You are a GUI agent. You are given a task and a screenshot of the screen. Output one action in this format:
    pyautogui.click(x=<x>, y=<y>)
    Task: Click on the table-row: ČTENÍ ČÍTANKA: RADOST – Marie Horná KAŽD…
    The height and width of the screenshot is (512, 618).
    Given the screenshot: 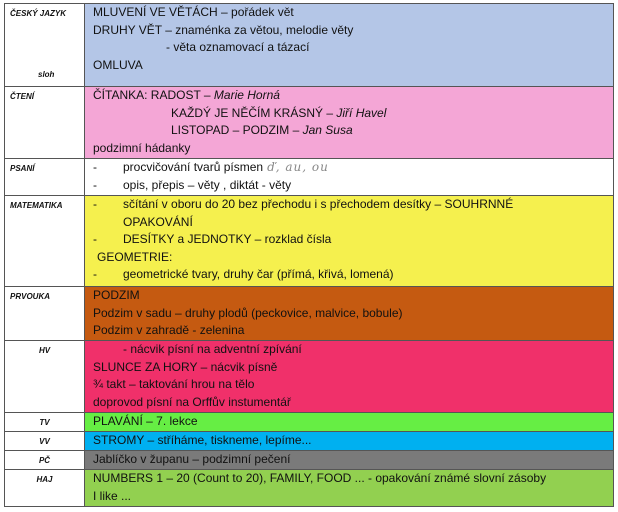 What is the action you would take?
    pyautogui.click(x=309, y=122)
    